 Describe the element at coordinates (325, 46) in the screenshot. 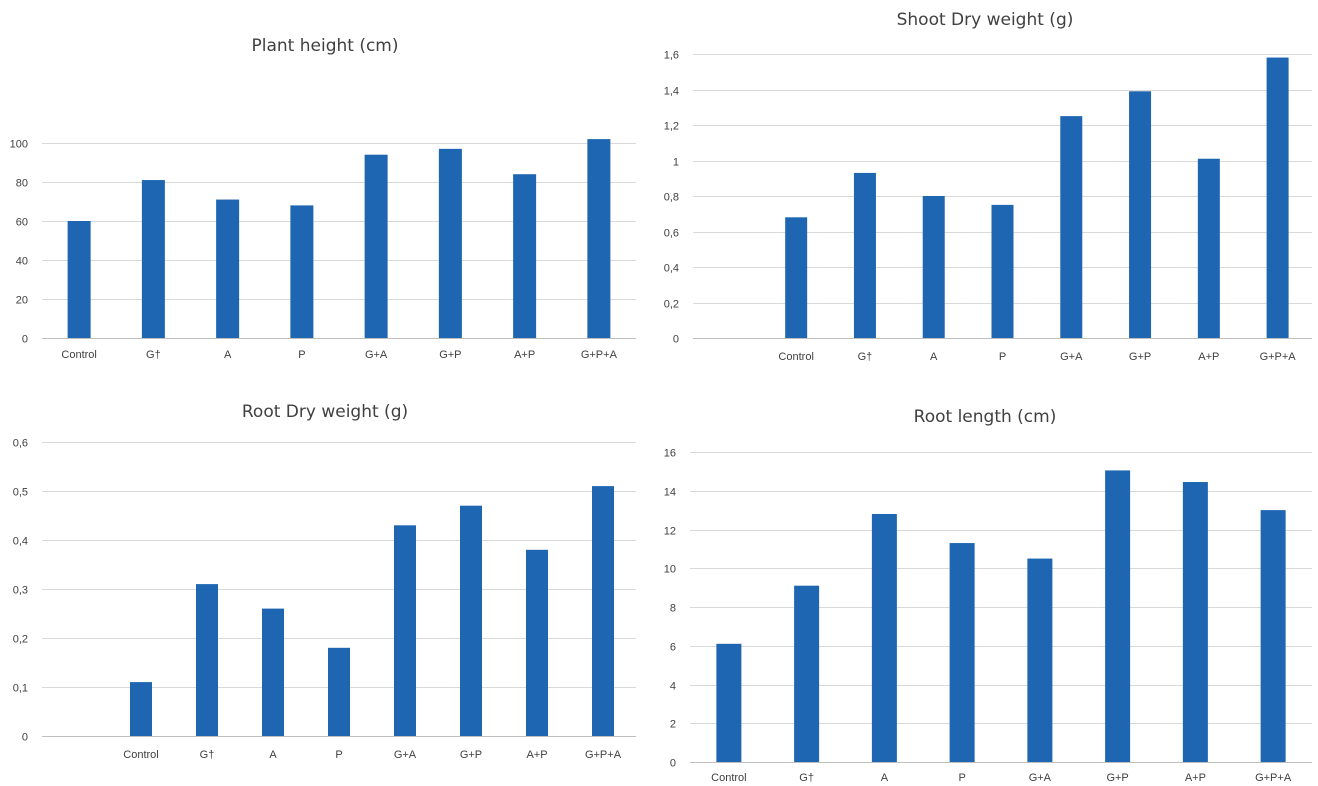

I see `chart-title: Plant height (cm)` at that location.